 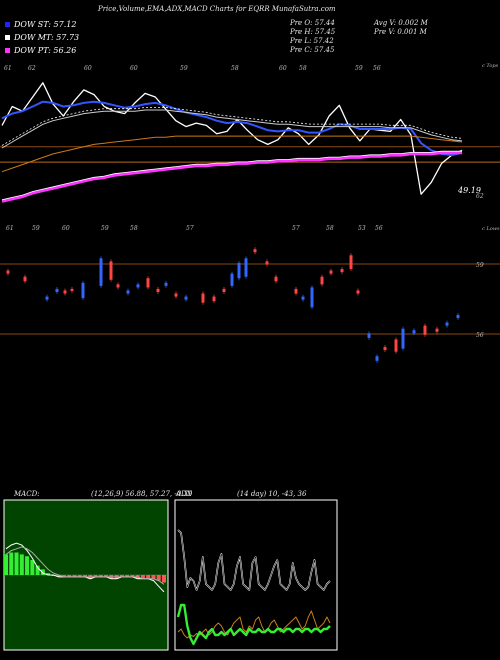 I want to click on legend-label-pt: DOW PT: 56.26, so click(x=45, y=50).